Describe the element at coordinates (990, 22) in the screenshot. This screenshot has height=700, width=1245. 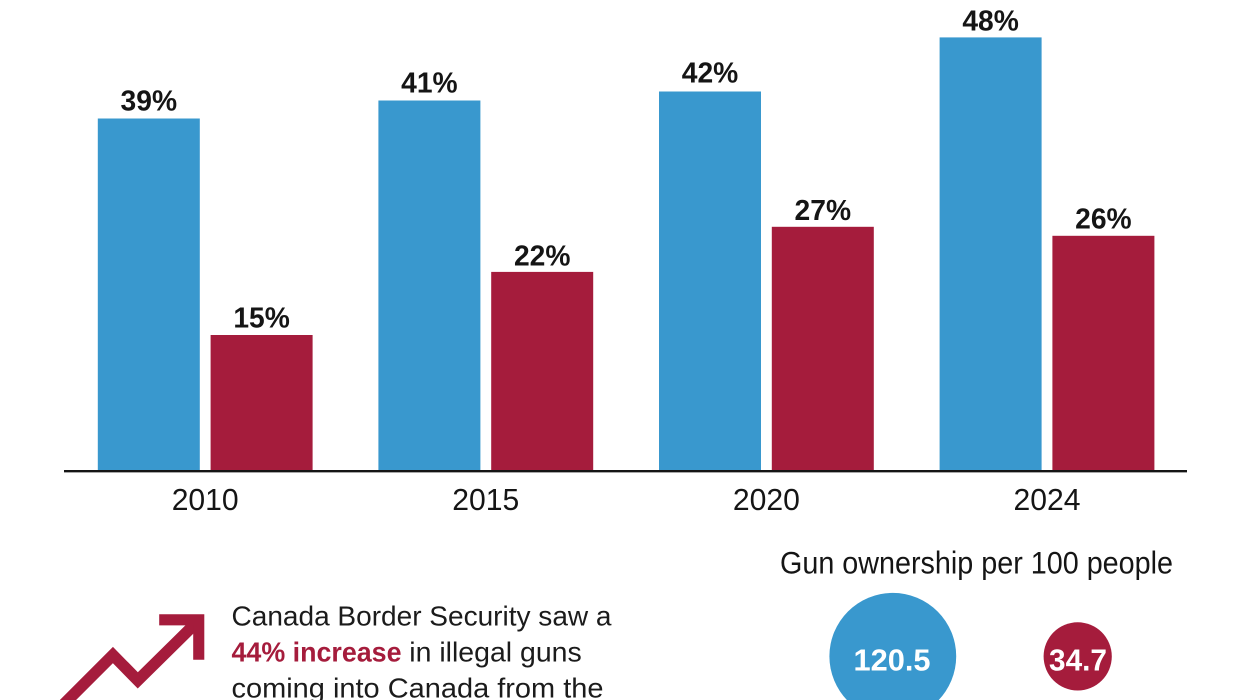
I see `svg-text: 48%` at that location.